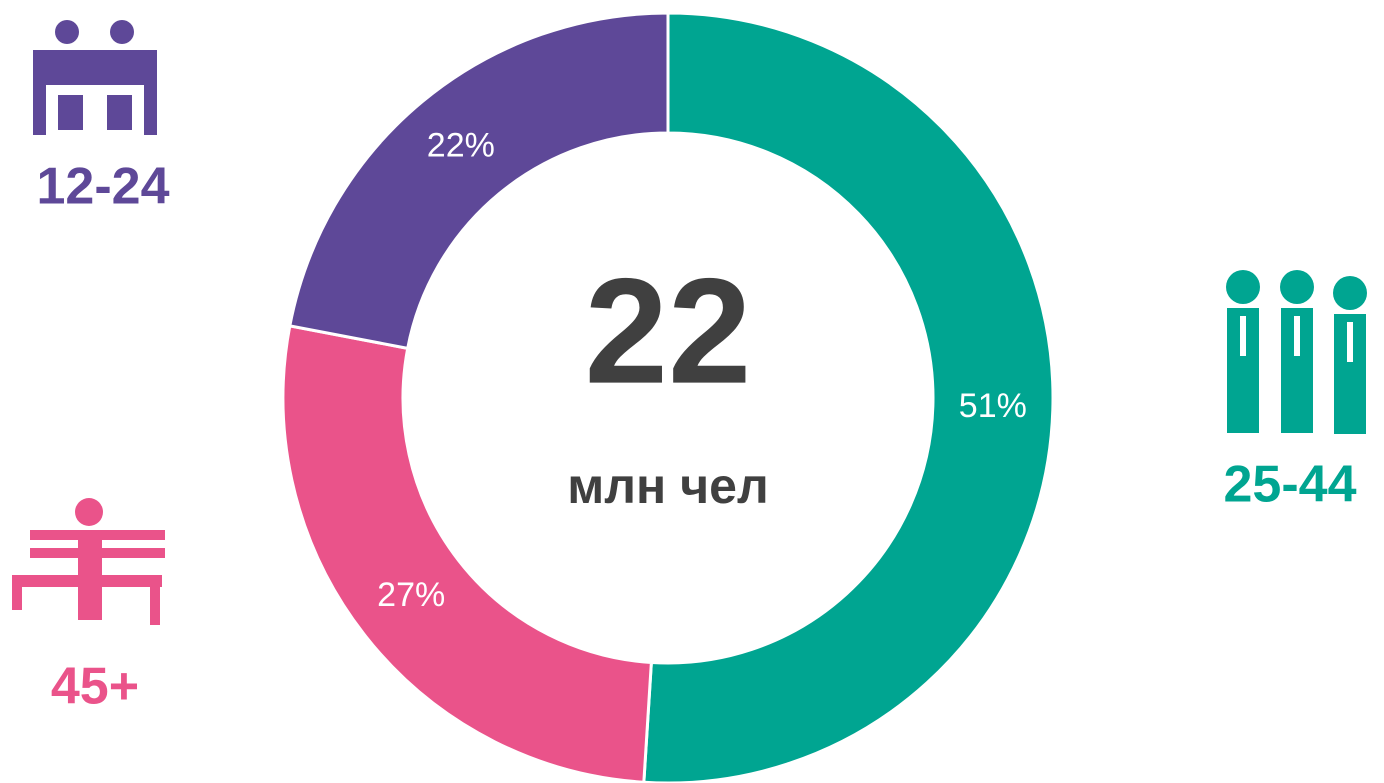 The height and width of the screenshot is (783, 1384). Describe the element at coordinates (411, 595) in the screenshot. I see `value-label: 27%` at that location.